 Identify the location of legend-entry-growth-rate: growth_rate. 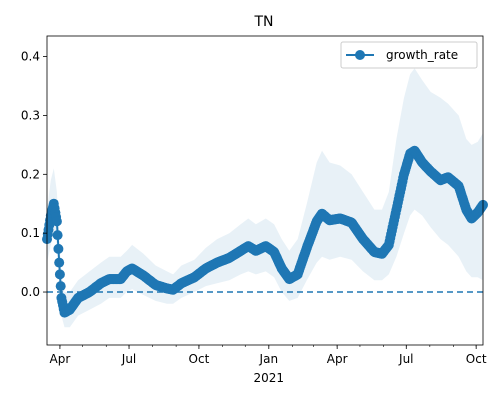
(422, 55).